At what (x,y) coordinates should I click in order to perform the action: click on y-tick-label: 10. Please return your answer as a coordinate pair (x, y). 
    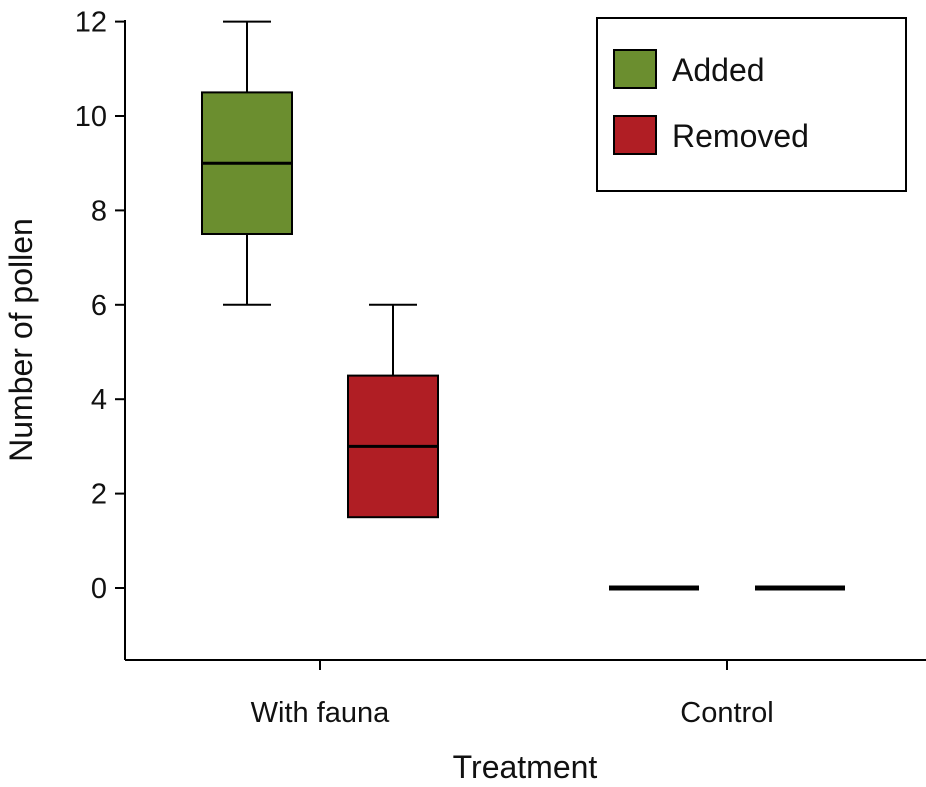
    Looking at the image, I should click on (91, 117).